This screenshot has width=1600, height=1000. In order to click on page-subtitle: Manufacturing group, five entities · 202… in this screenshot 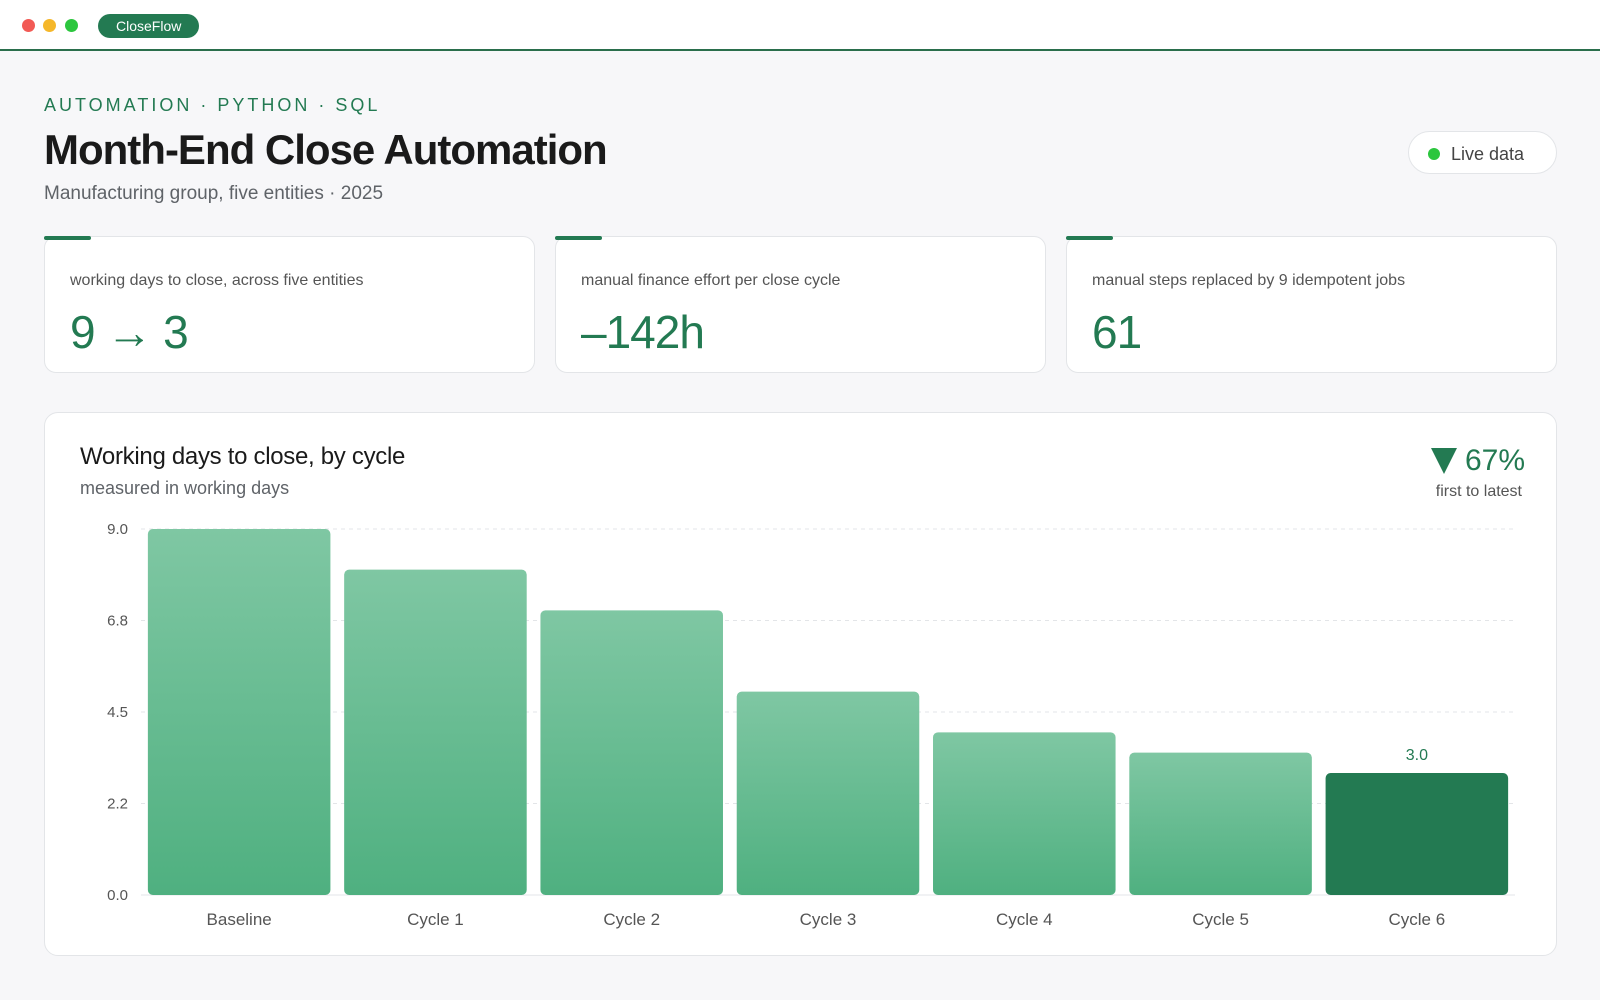, I will do `click(214, 193)`.